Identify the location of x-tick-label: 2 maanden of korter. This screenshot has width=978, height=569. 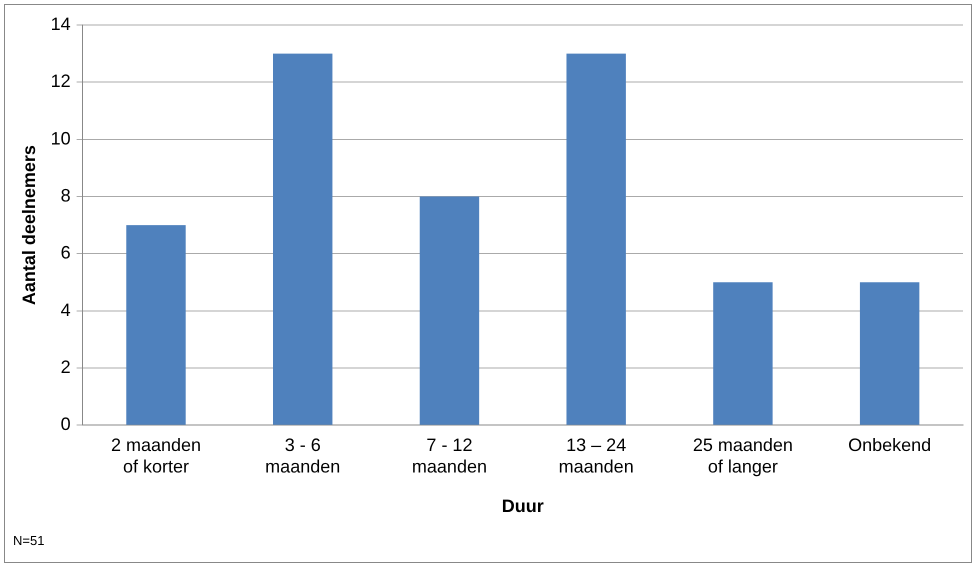
(156, 455).